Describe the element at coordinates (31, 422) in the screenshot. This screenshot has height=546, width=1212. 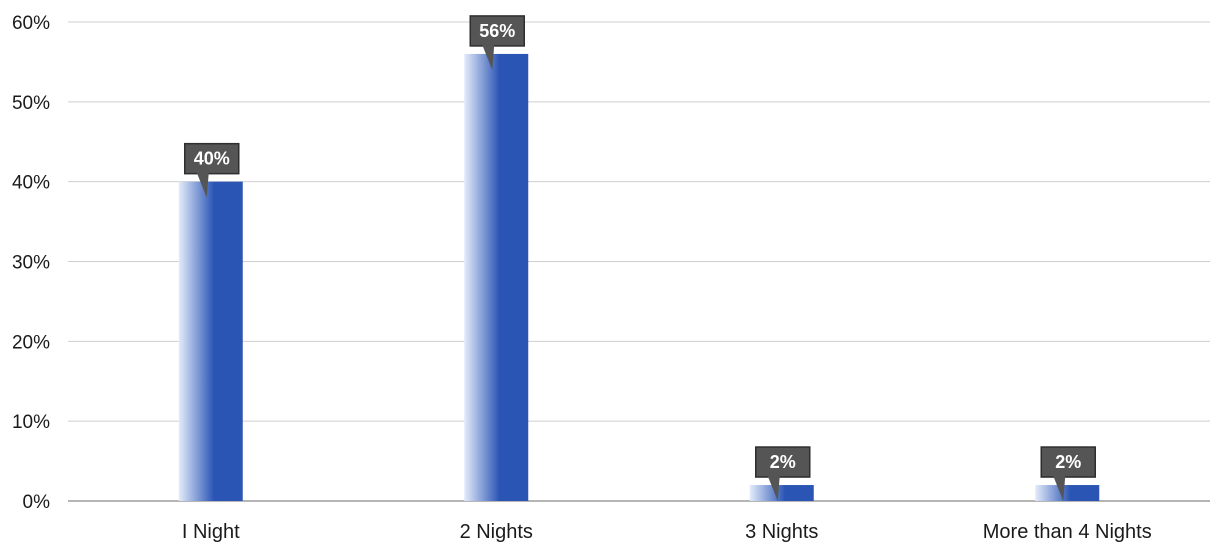
I see `y-tick-label: 10%` at that location.